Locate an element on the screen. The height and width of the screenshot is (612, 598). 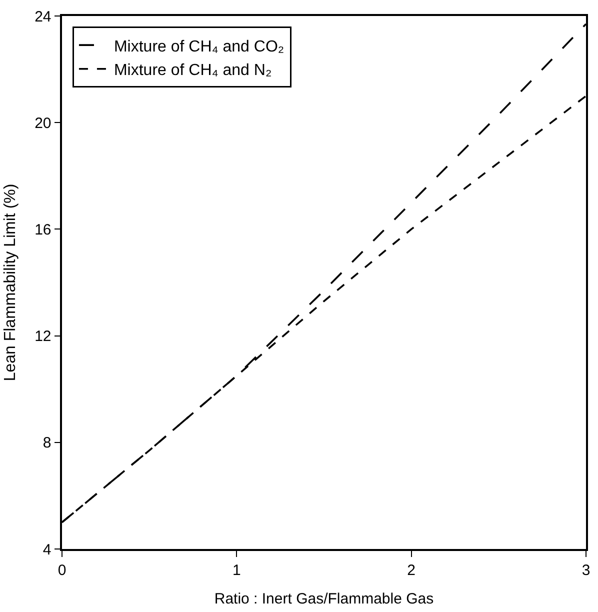
x-tick-label: 0 is located at coordinates (62, 570).